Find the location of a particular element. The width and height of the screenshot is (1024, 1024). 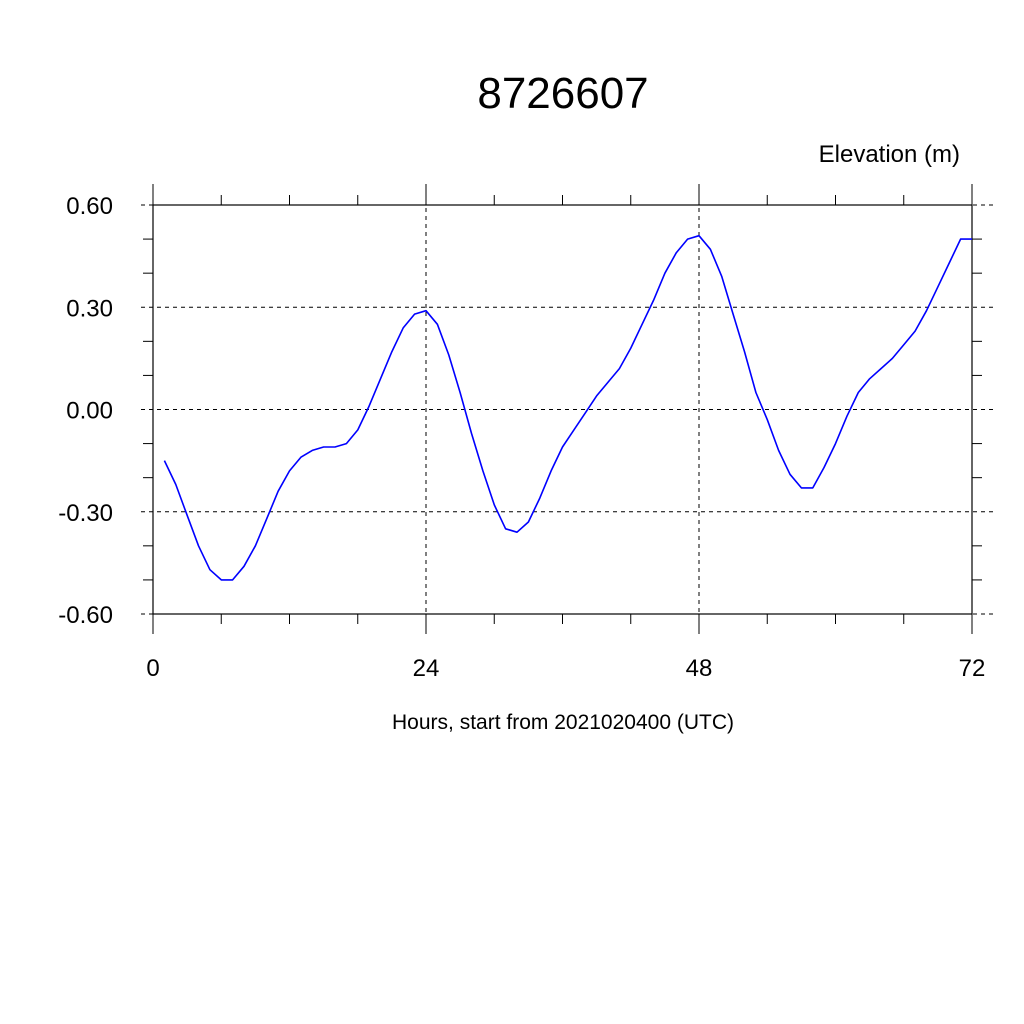

y-tick-label: -0.30 is located at coordinates (85, 513).